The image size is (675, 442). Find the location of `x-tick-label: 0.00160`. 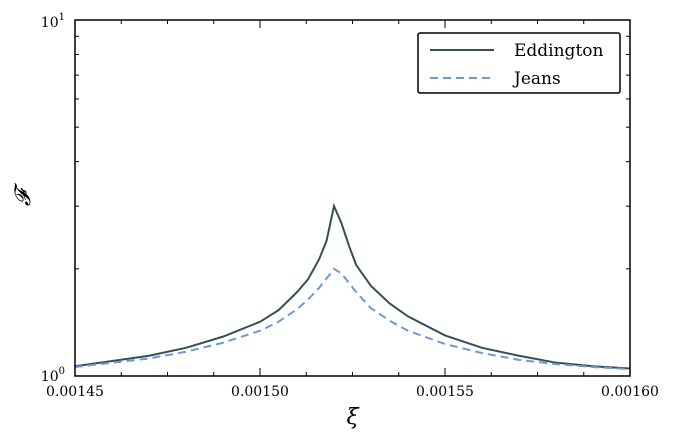

x-tick-label: 0.00160 is located at coordinates (630, 392).